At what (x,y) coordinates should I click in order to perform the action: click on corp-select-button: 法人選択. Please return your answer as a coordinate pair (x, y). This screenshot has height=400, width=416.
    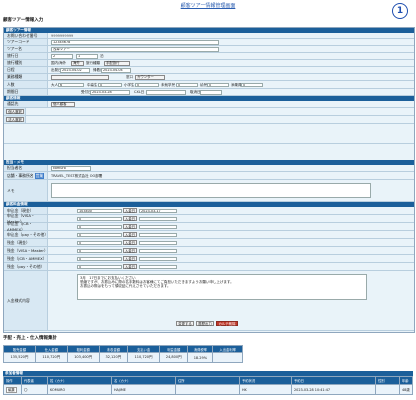
    Looking at the image, I should click on (15, 119).